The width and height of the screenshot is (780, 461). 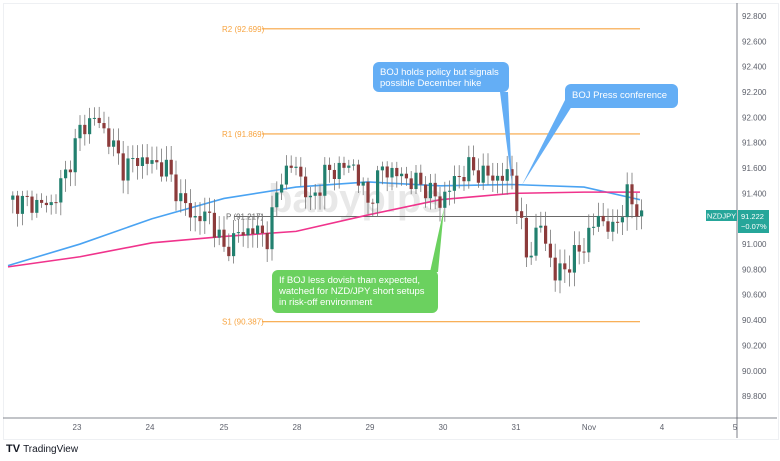 I want to click on pivot-level-label: P (91.217), so click(x=245, y=217).